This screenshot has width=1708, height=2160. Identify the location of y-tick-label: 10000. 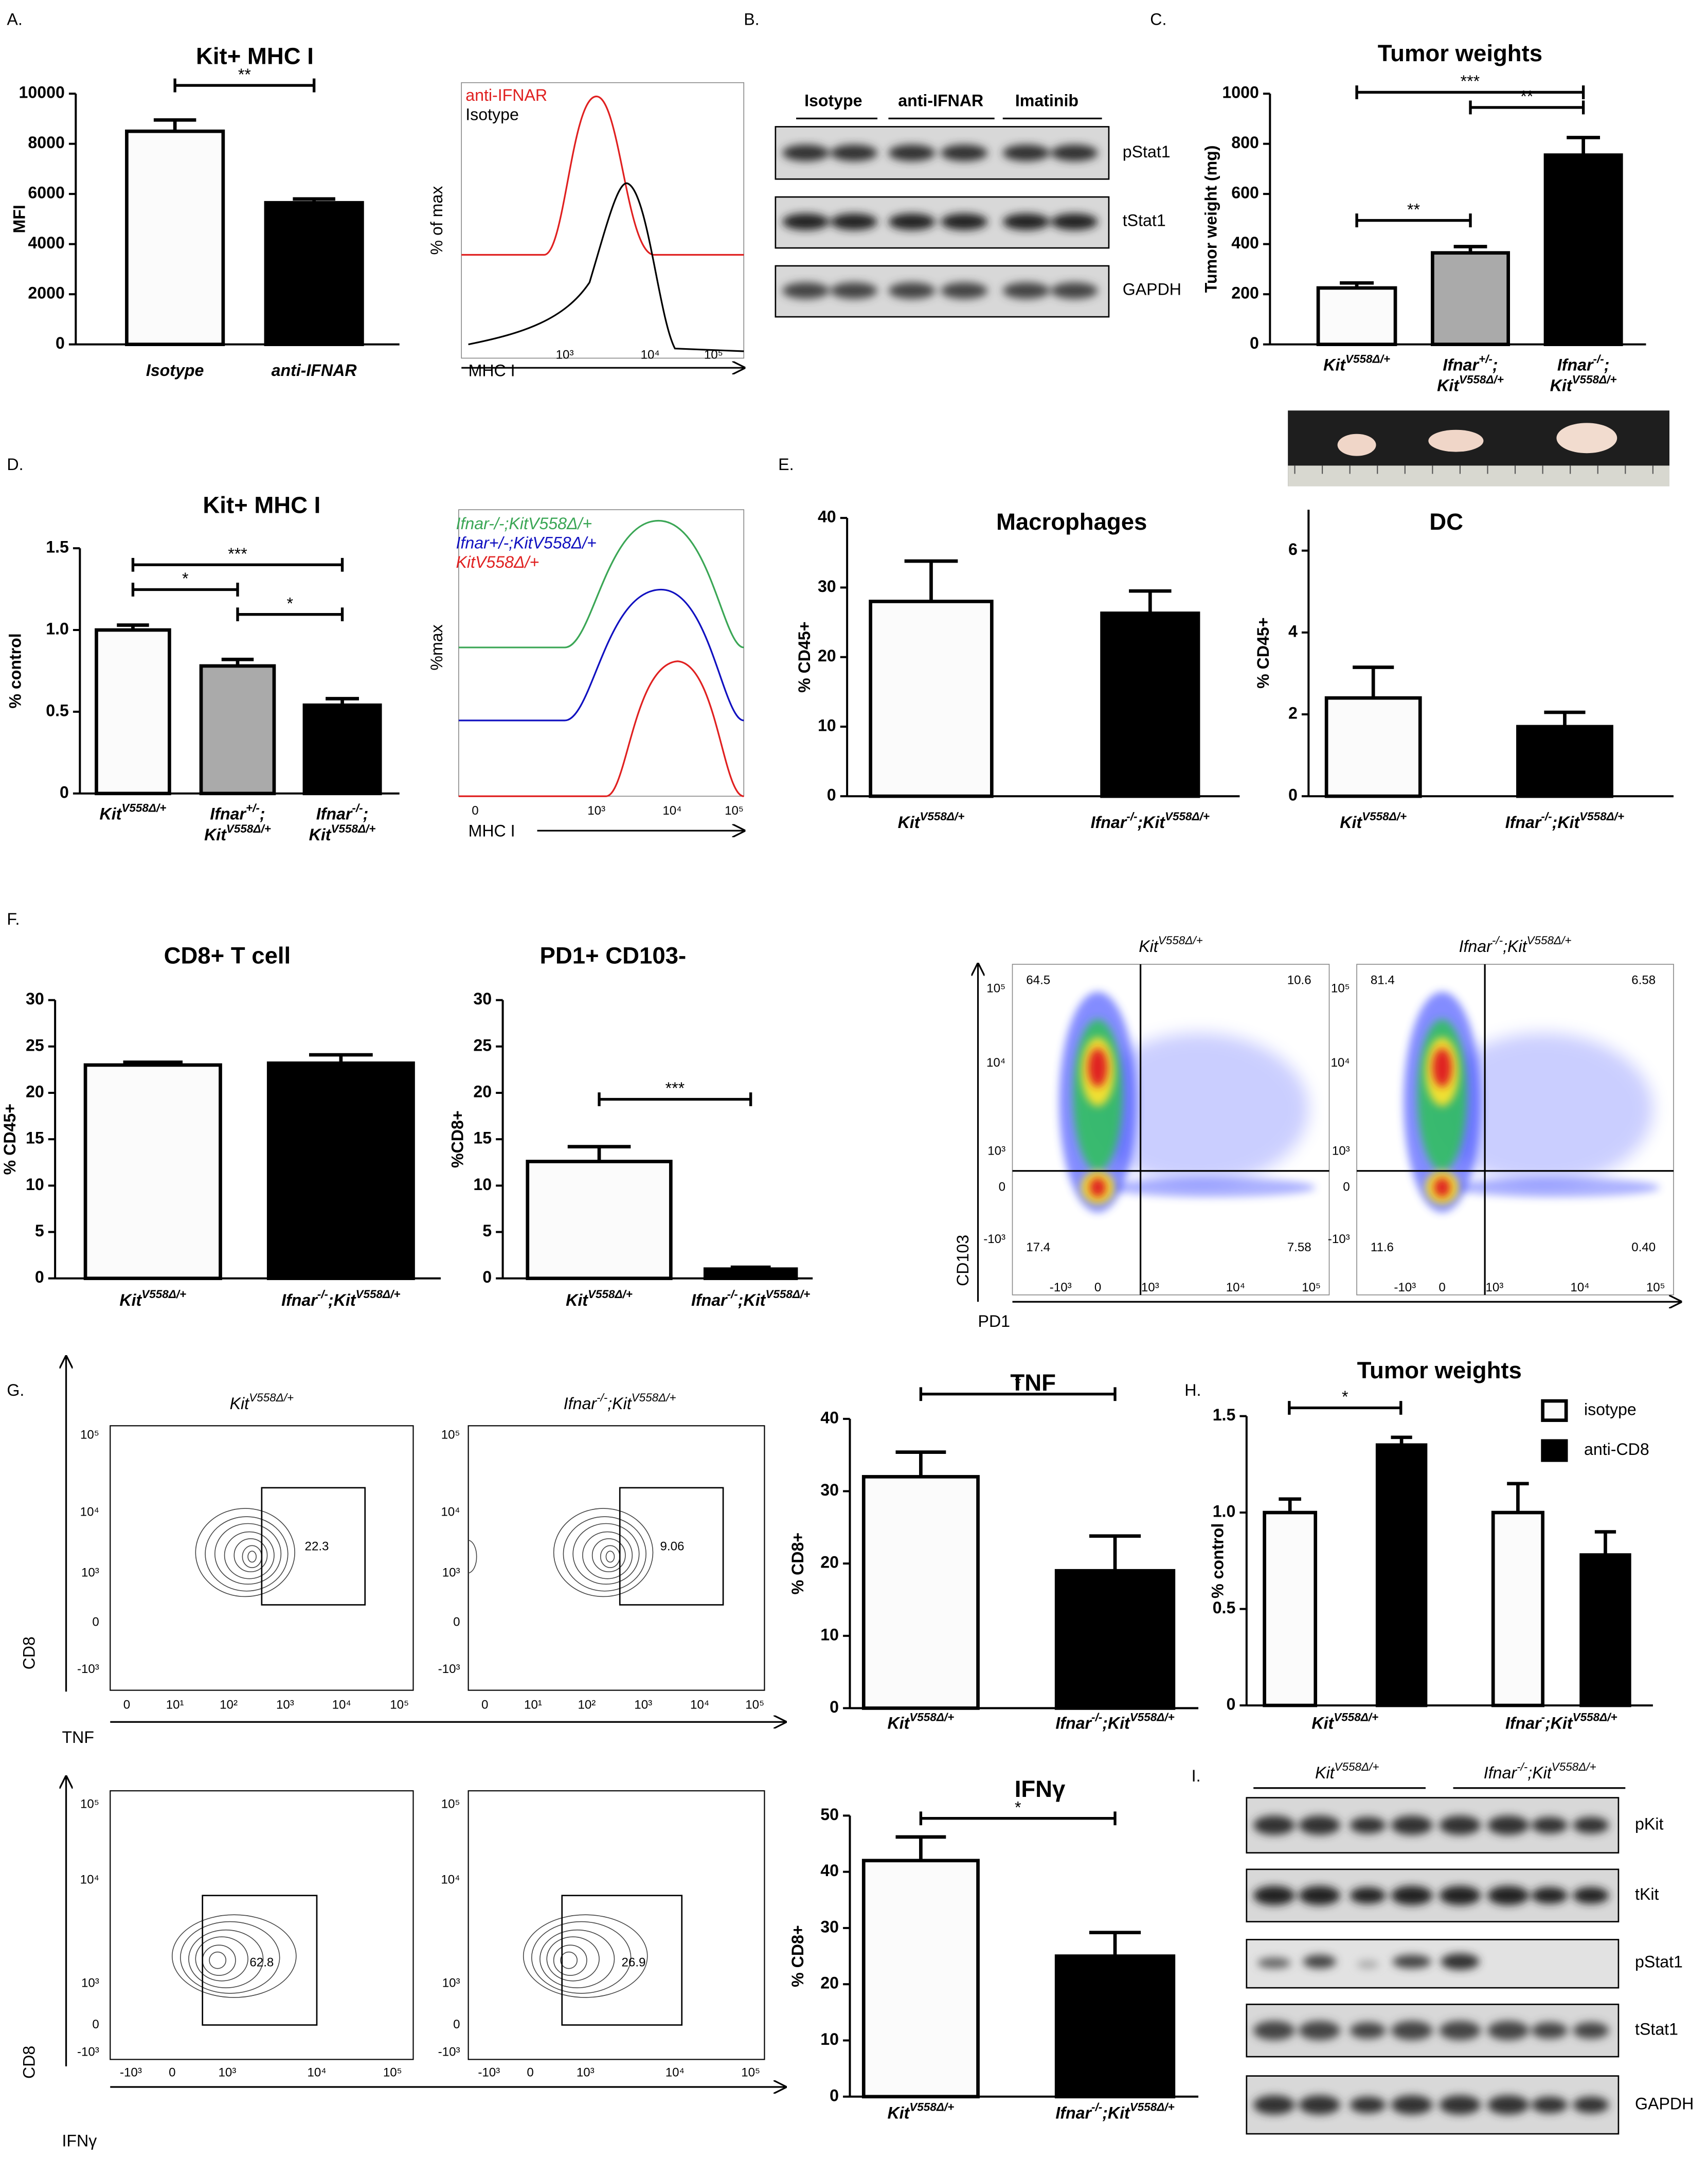
(42, 92).